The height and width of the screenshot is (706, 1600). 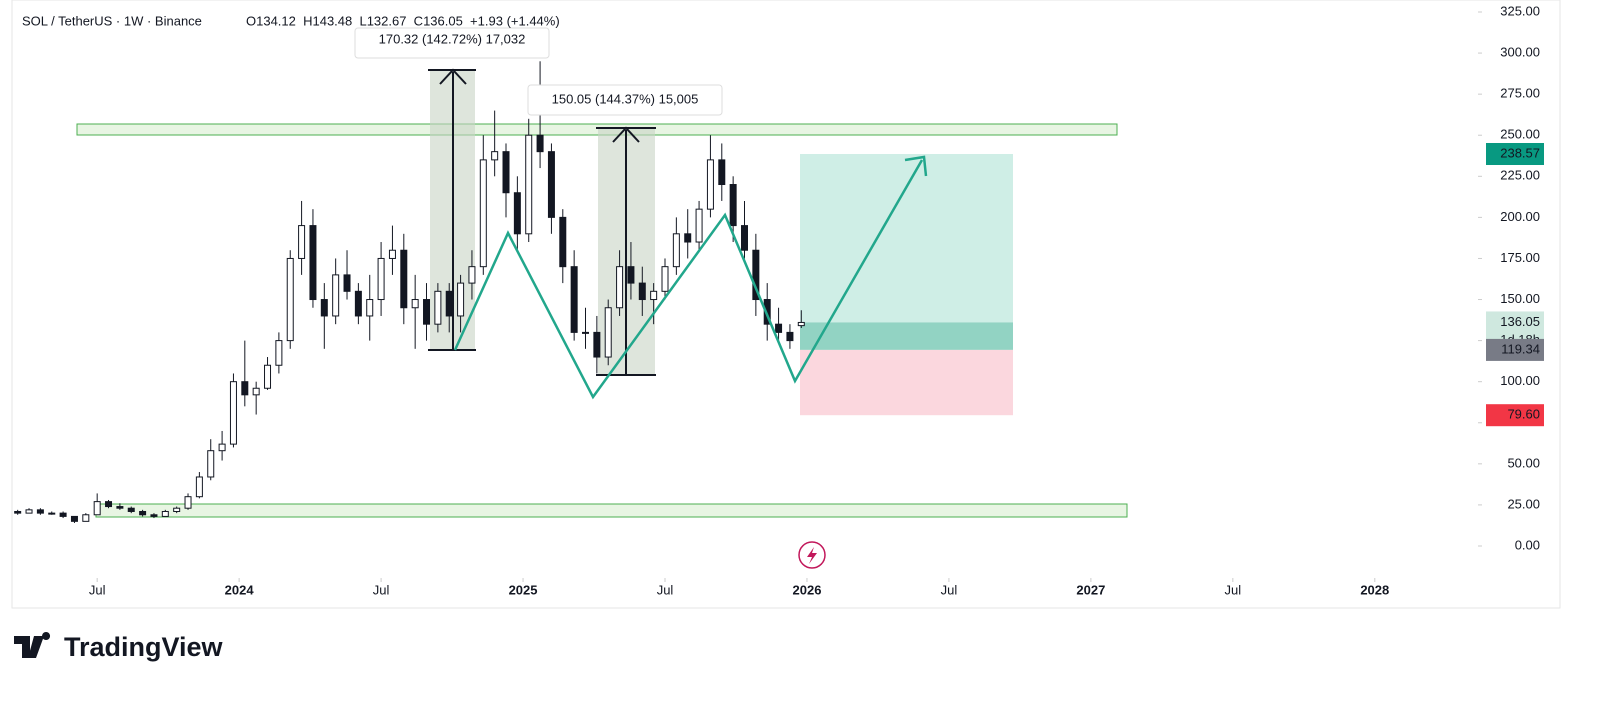 I want to click on y-tick-label: 175.00, so click(x=1520, y=257).